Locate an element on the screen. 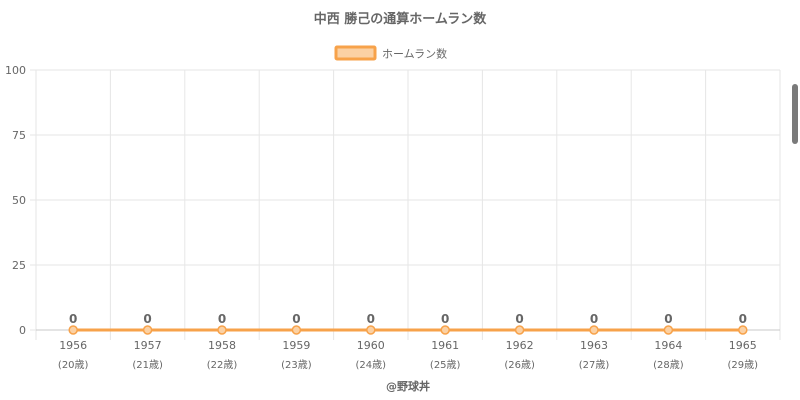  x-tick-sublabel: (29歳) is located at coordinates (743, 365).